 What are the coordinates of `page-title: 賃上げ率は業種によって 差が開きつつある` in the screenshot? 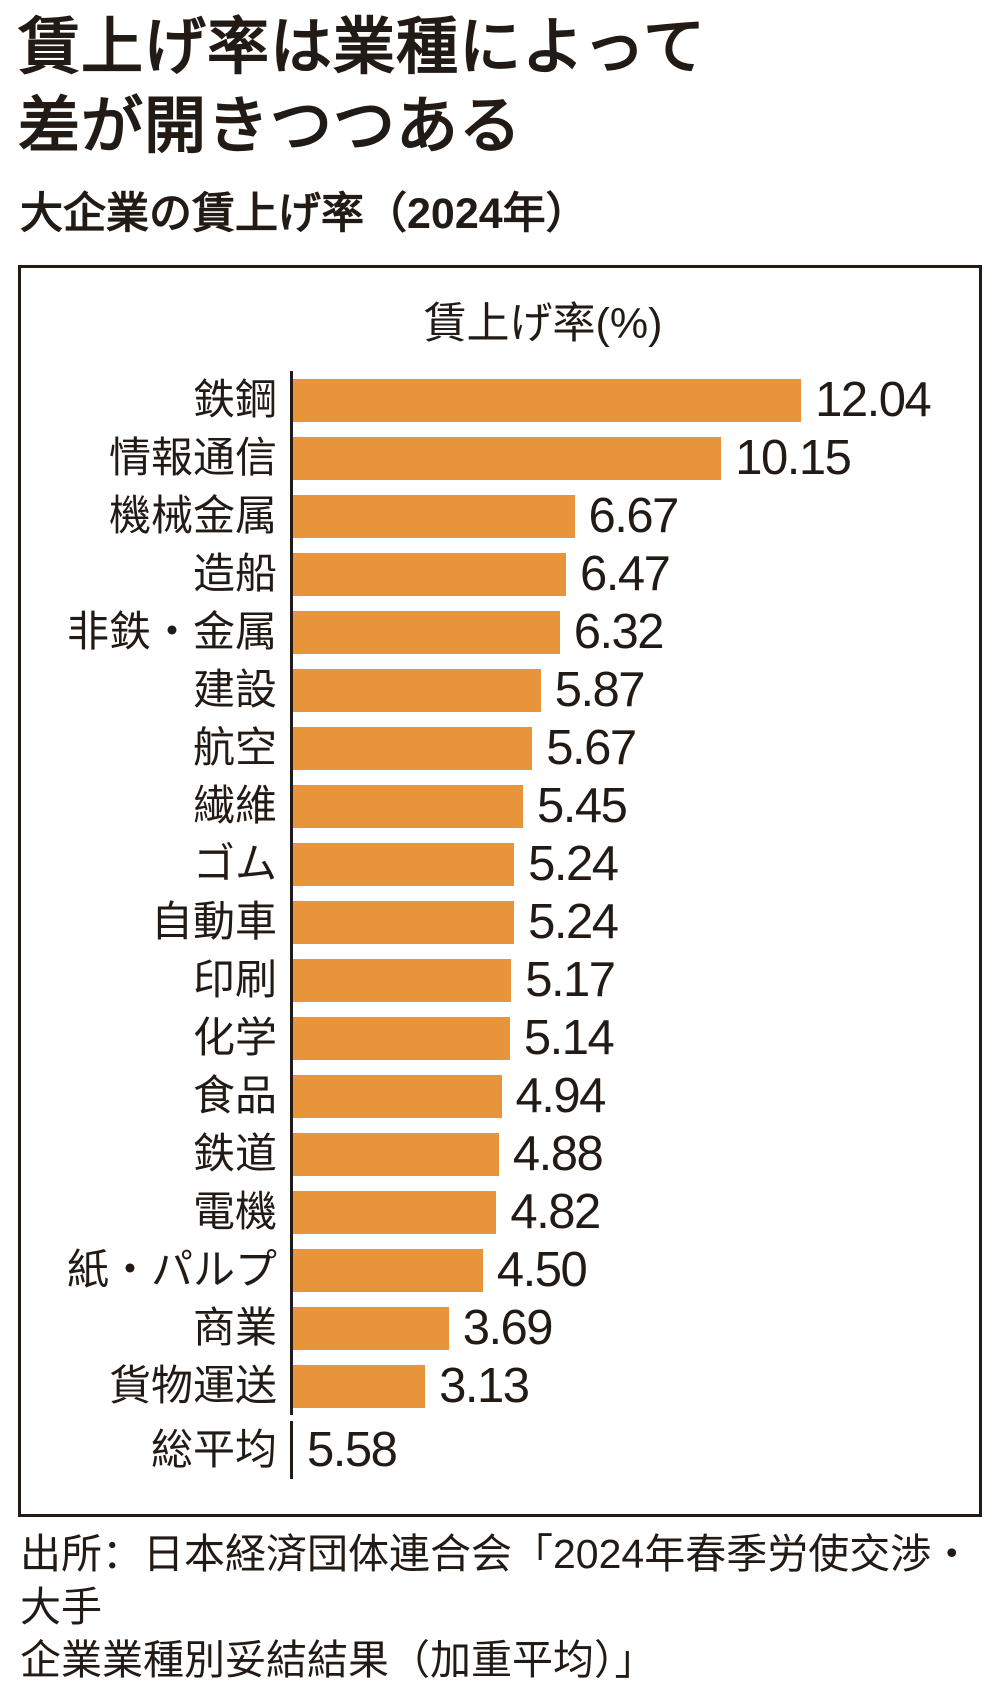 It's located at (509, 87).